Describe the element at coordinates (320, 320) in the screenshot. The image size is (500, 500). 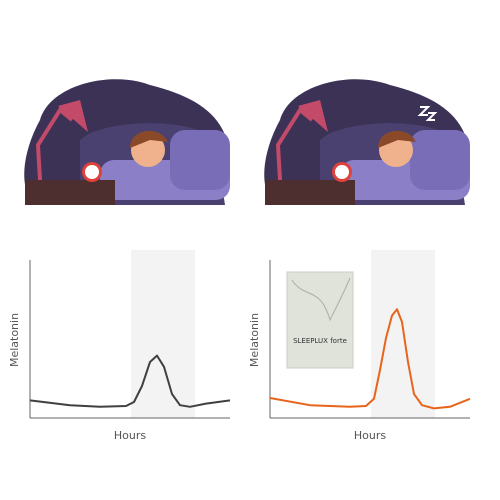
I see `product-box: SLEEPLUX forte` at that location.